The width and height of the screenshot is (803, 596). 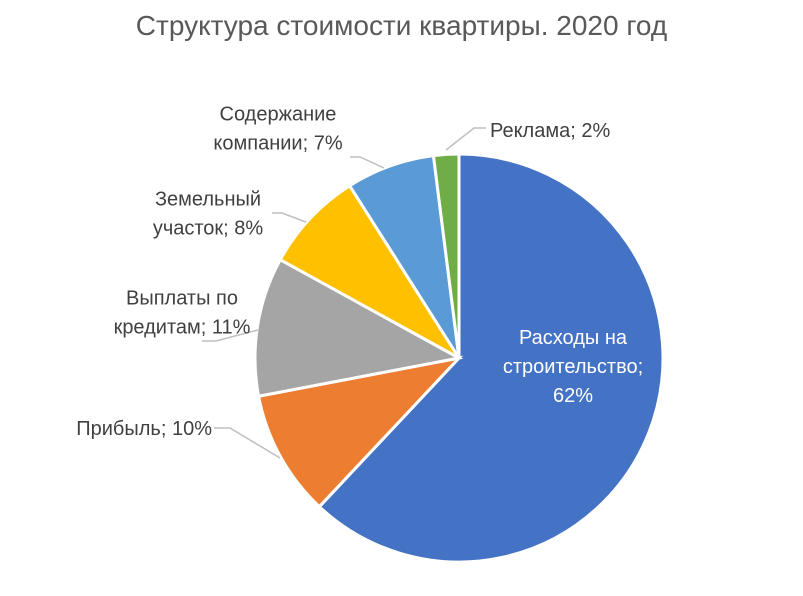 I want to click on slice-label: Прибыль; 10%, so click(x=144, y=429).